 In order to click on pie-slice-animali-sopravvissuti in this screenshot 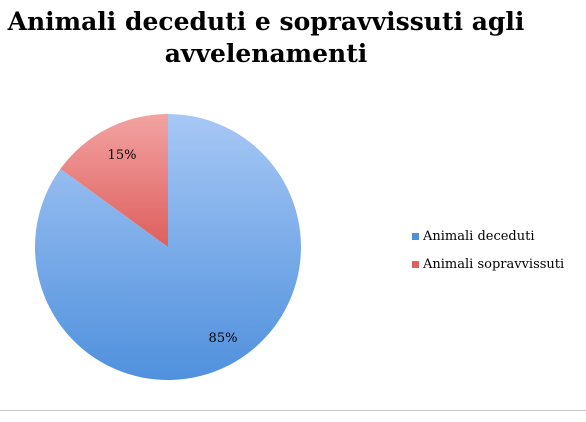, I will do `click(114, 180)`.